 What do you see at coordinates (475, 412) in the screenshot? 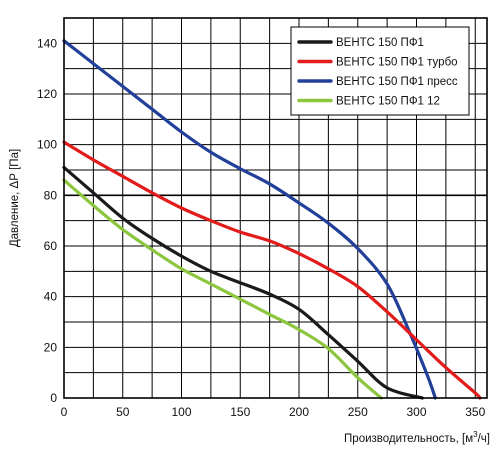
I see `x-tick-label: 350` at bounding box center [475, 412].